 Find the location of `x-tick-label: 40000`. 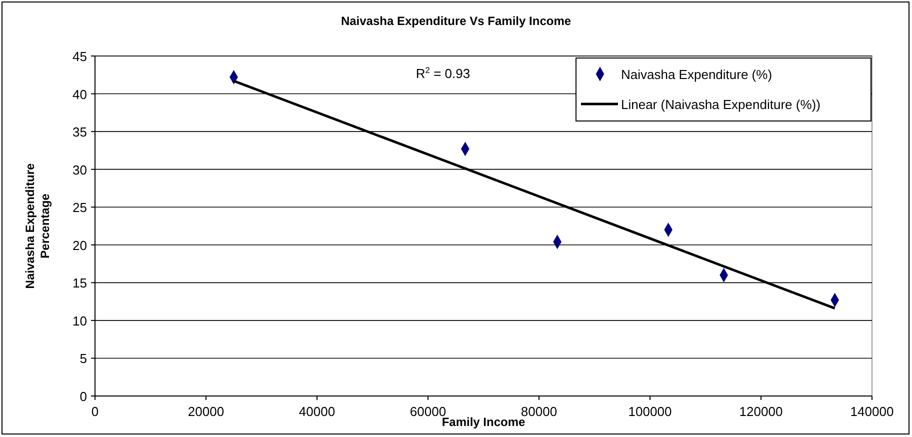

x-tick-label: 40000 is located at coordinates (317, 411).